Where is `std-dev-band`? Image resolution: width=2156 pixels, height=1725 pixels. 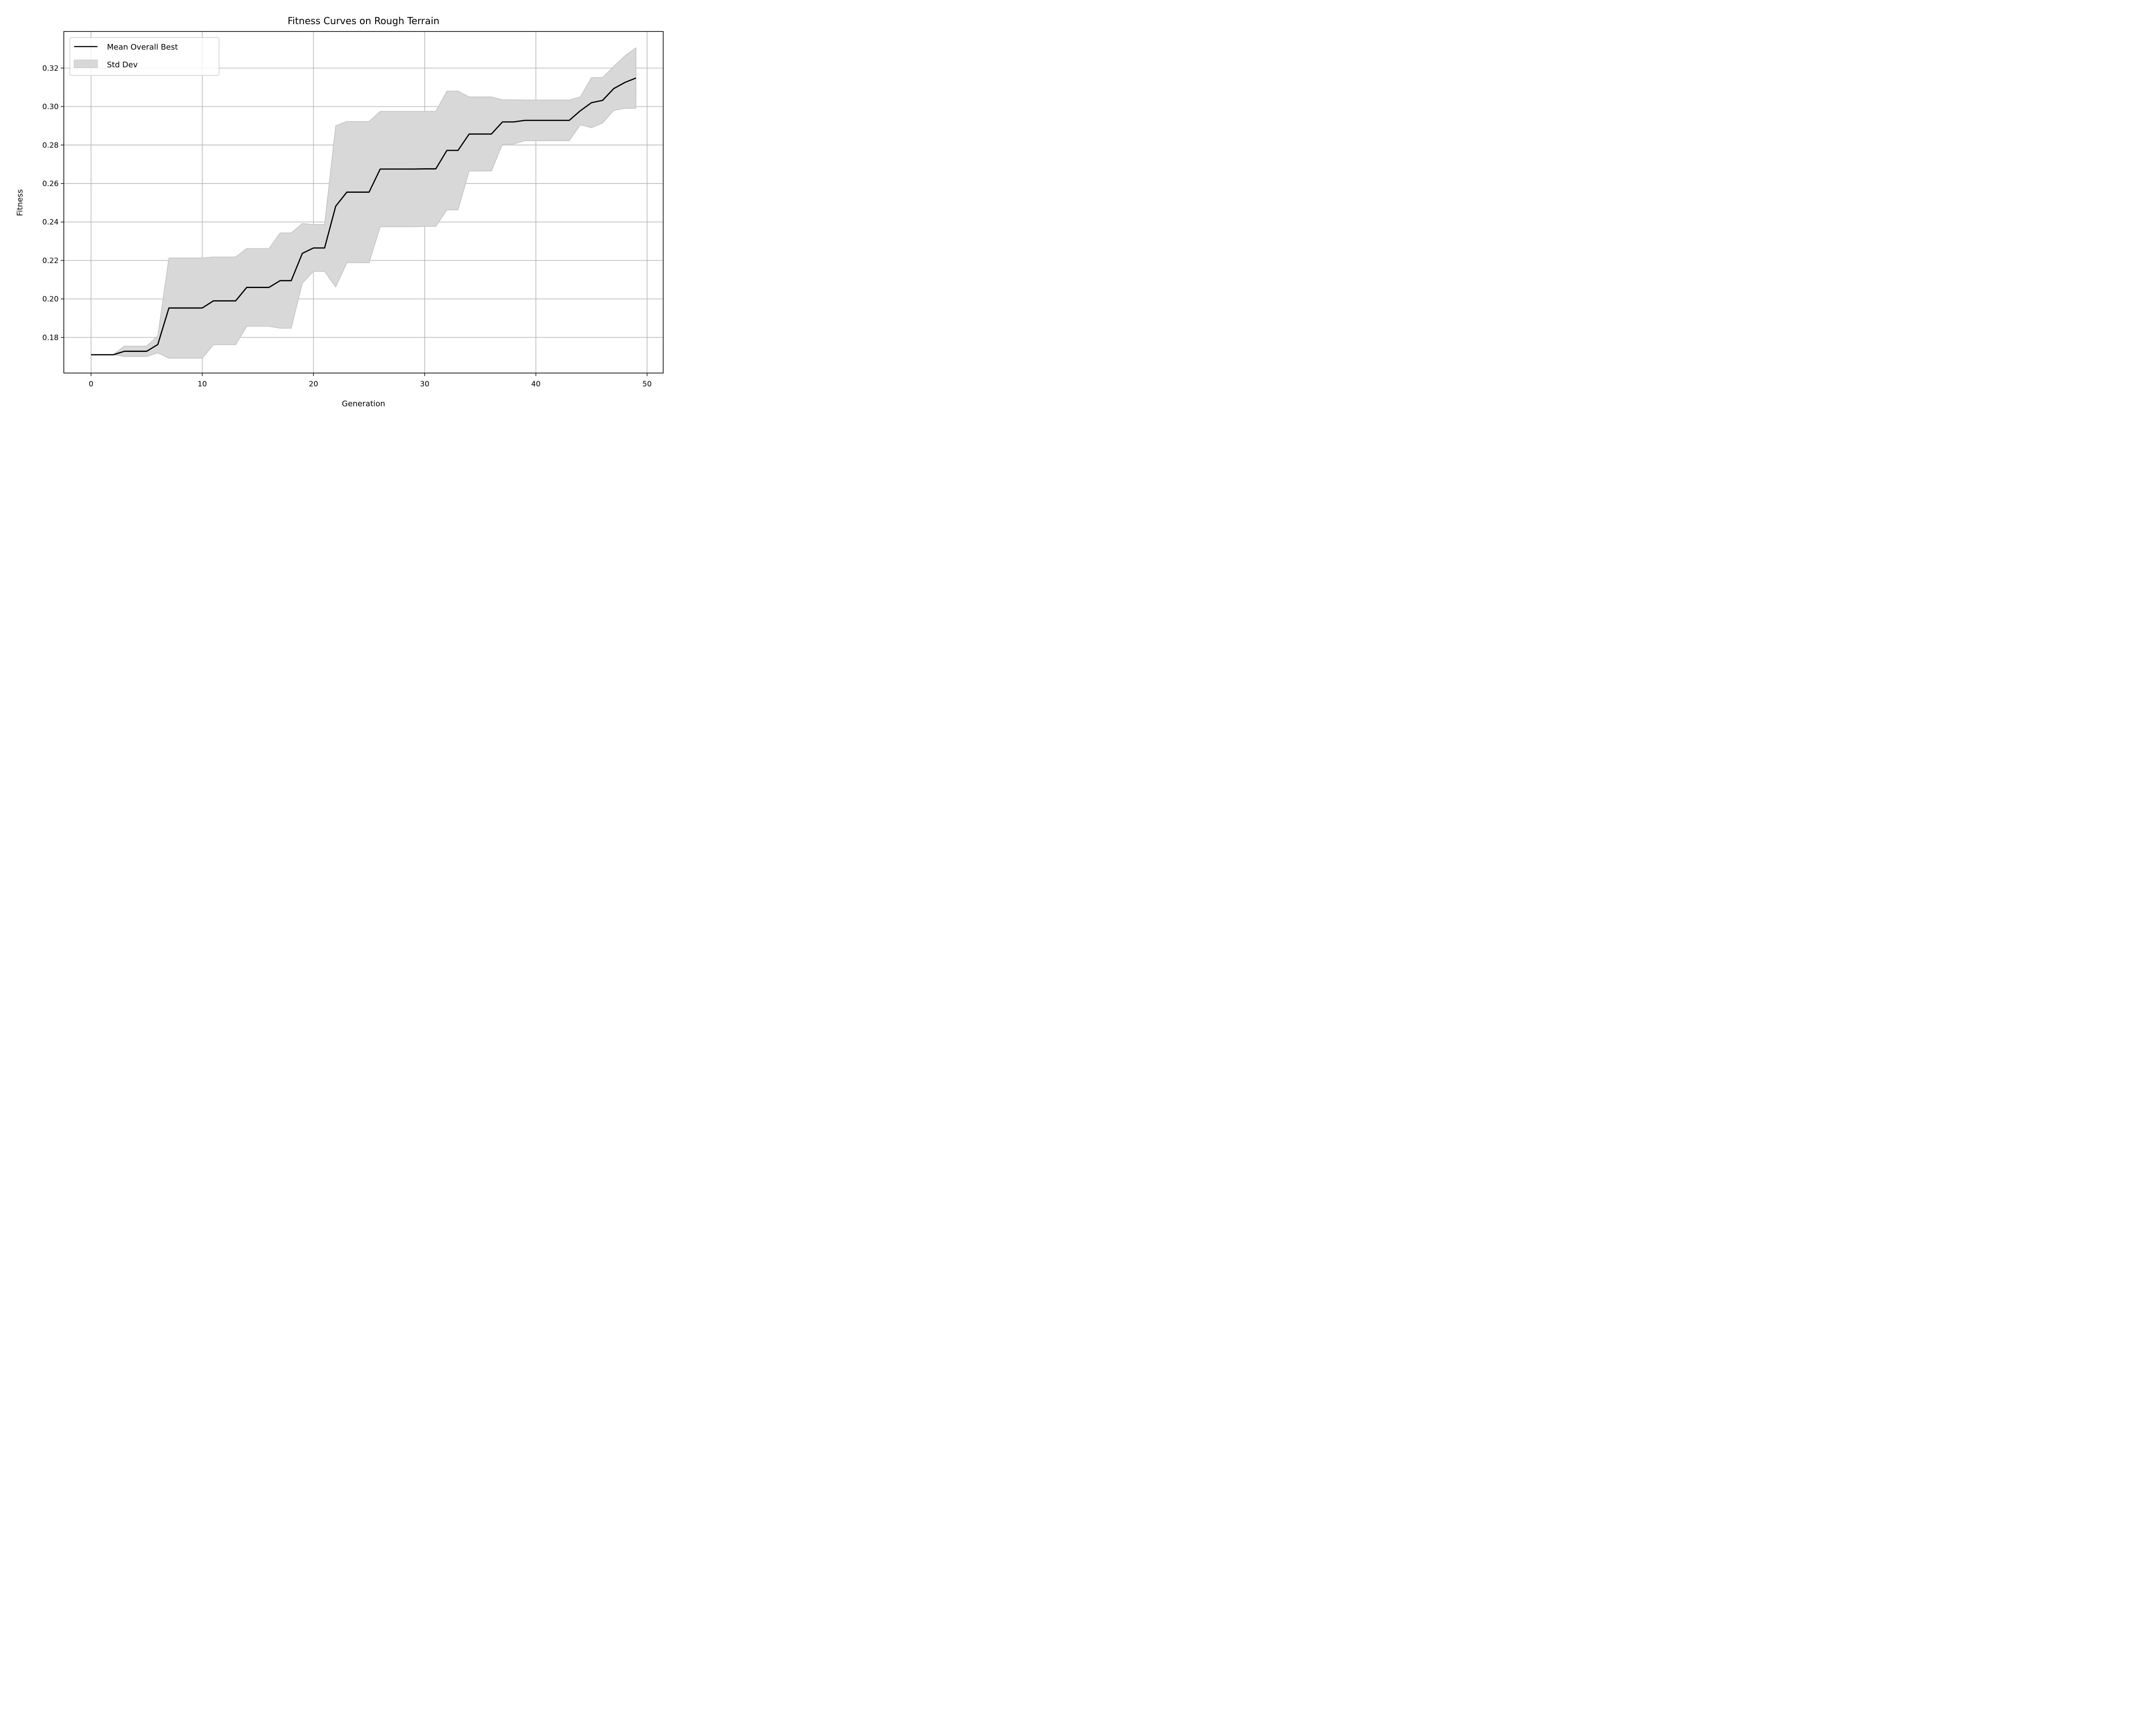 std-dev-band is located at coordinates (363, 203).